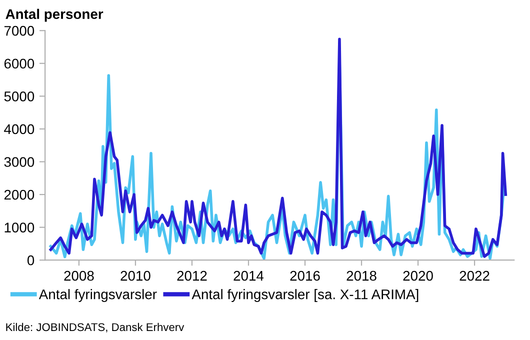  What do you see at coordinates (135, 275) in the screenshot?
I see `x-tick-label: 2010` at bounding box center [135, 275].